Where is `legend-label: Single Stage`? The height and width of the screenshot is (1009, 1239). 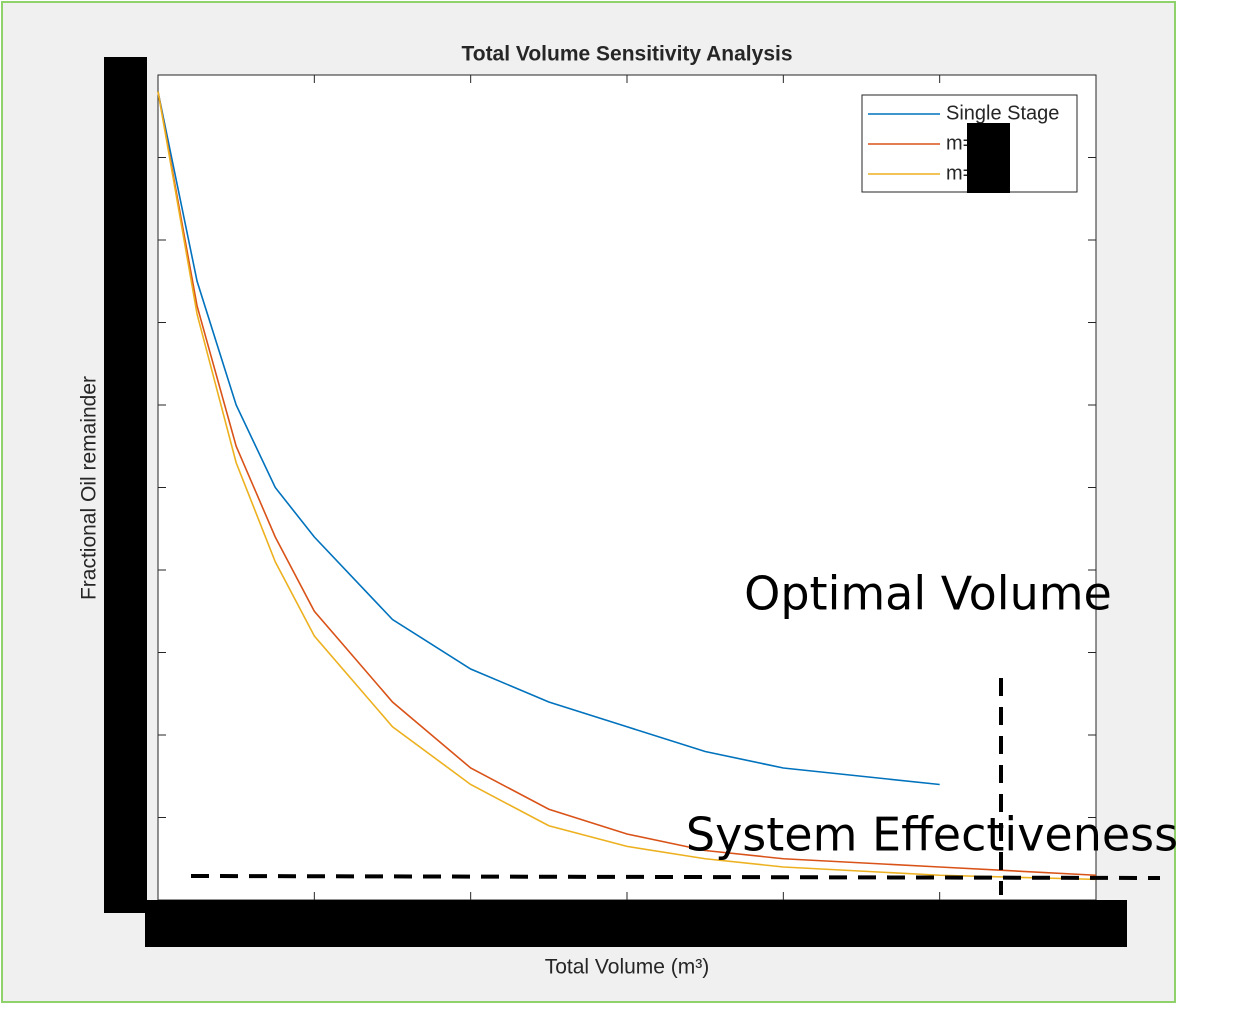 legend-label: Single Stage is located at coordinates (1002, 113).